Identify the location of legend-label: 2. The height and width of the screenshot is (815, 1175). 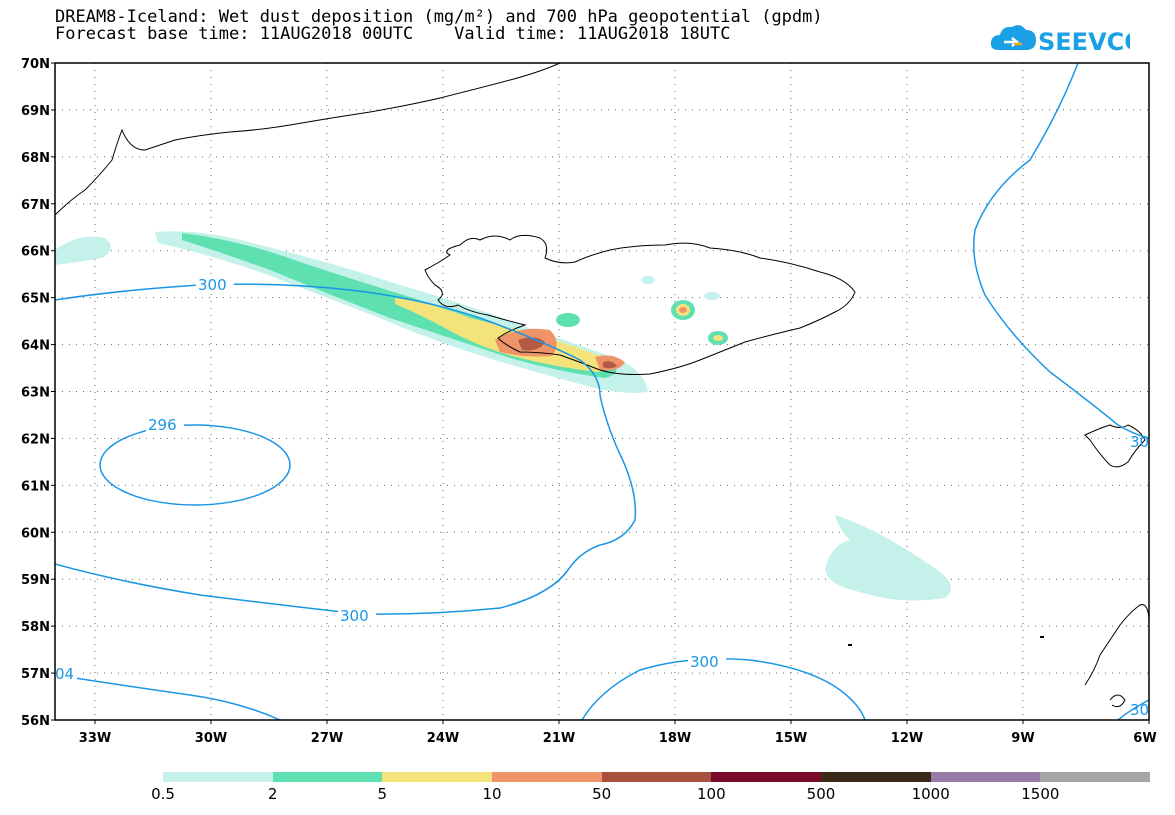
(272, 794).